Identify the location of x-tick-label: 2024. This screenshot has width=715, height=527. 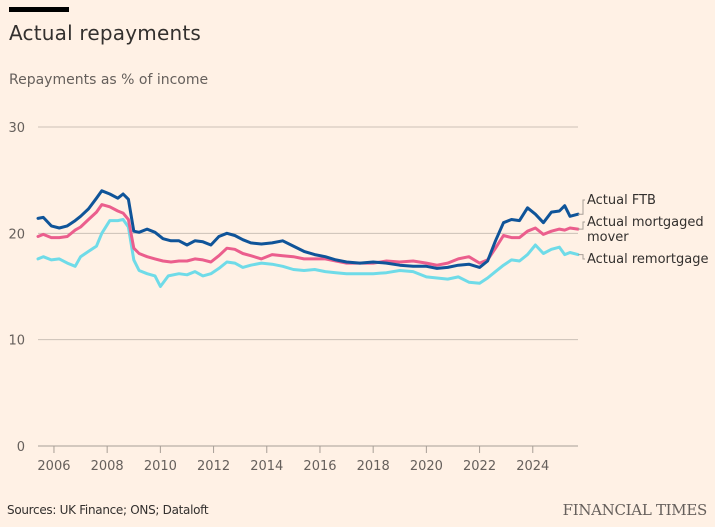
(532, 466).